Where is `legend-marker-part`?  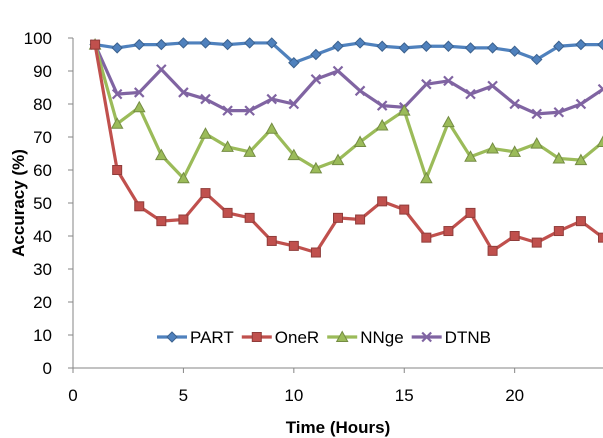
legend-marker-part is located at coordinates (172, 337).